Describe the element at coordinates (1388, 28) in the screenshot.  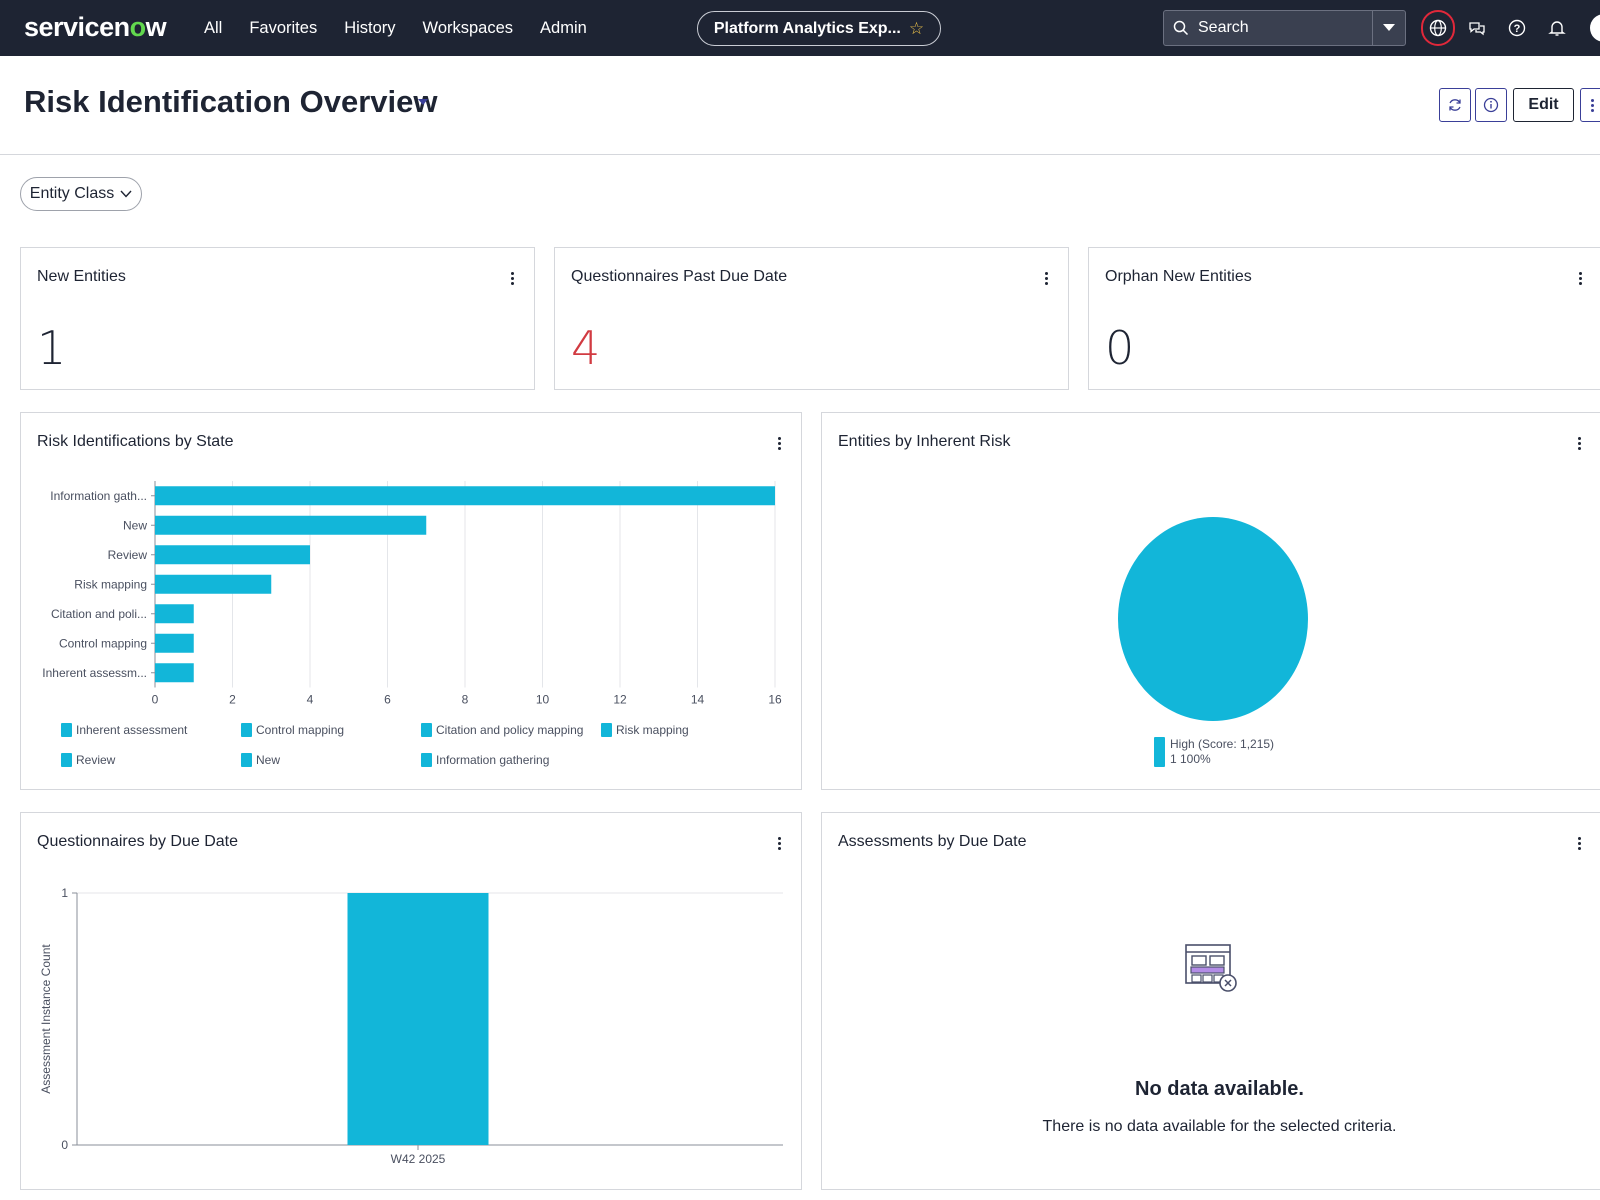
I see `search-scope-dropdown` at that location.